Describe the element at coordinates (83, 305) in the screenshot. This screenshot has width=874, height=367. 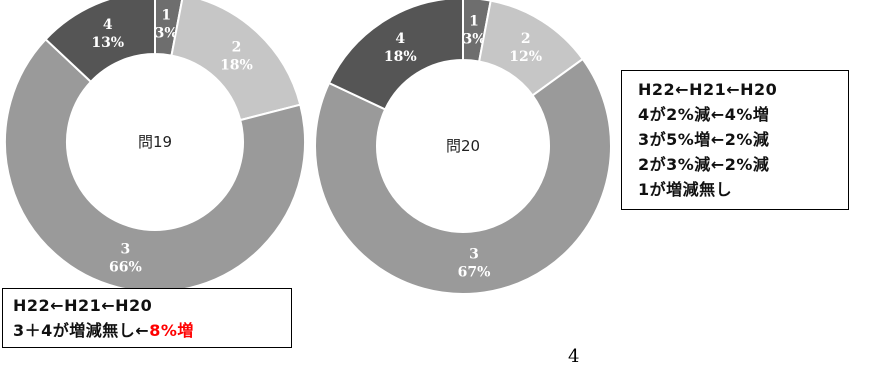
I see `combined-line-1: H22←H21←H20` at that location.